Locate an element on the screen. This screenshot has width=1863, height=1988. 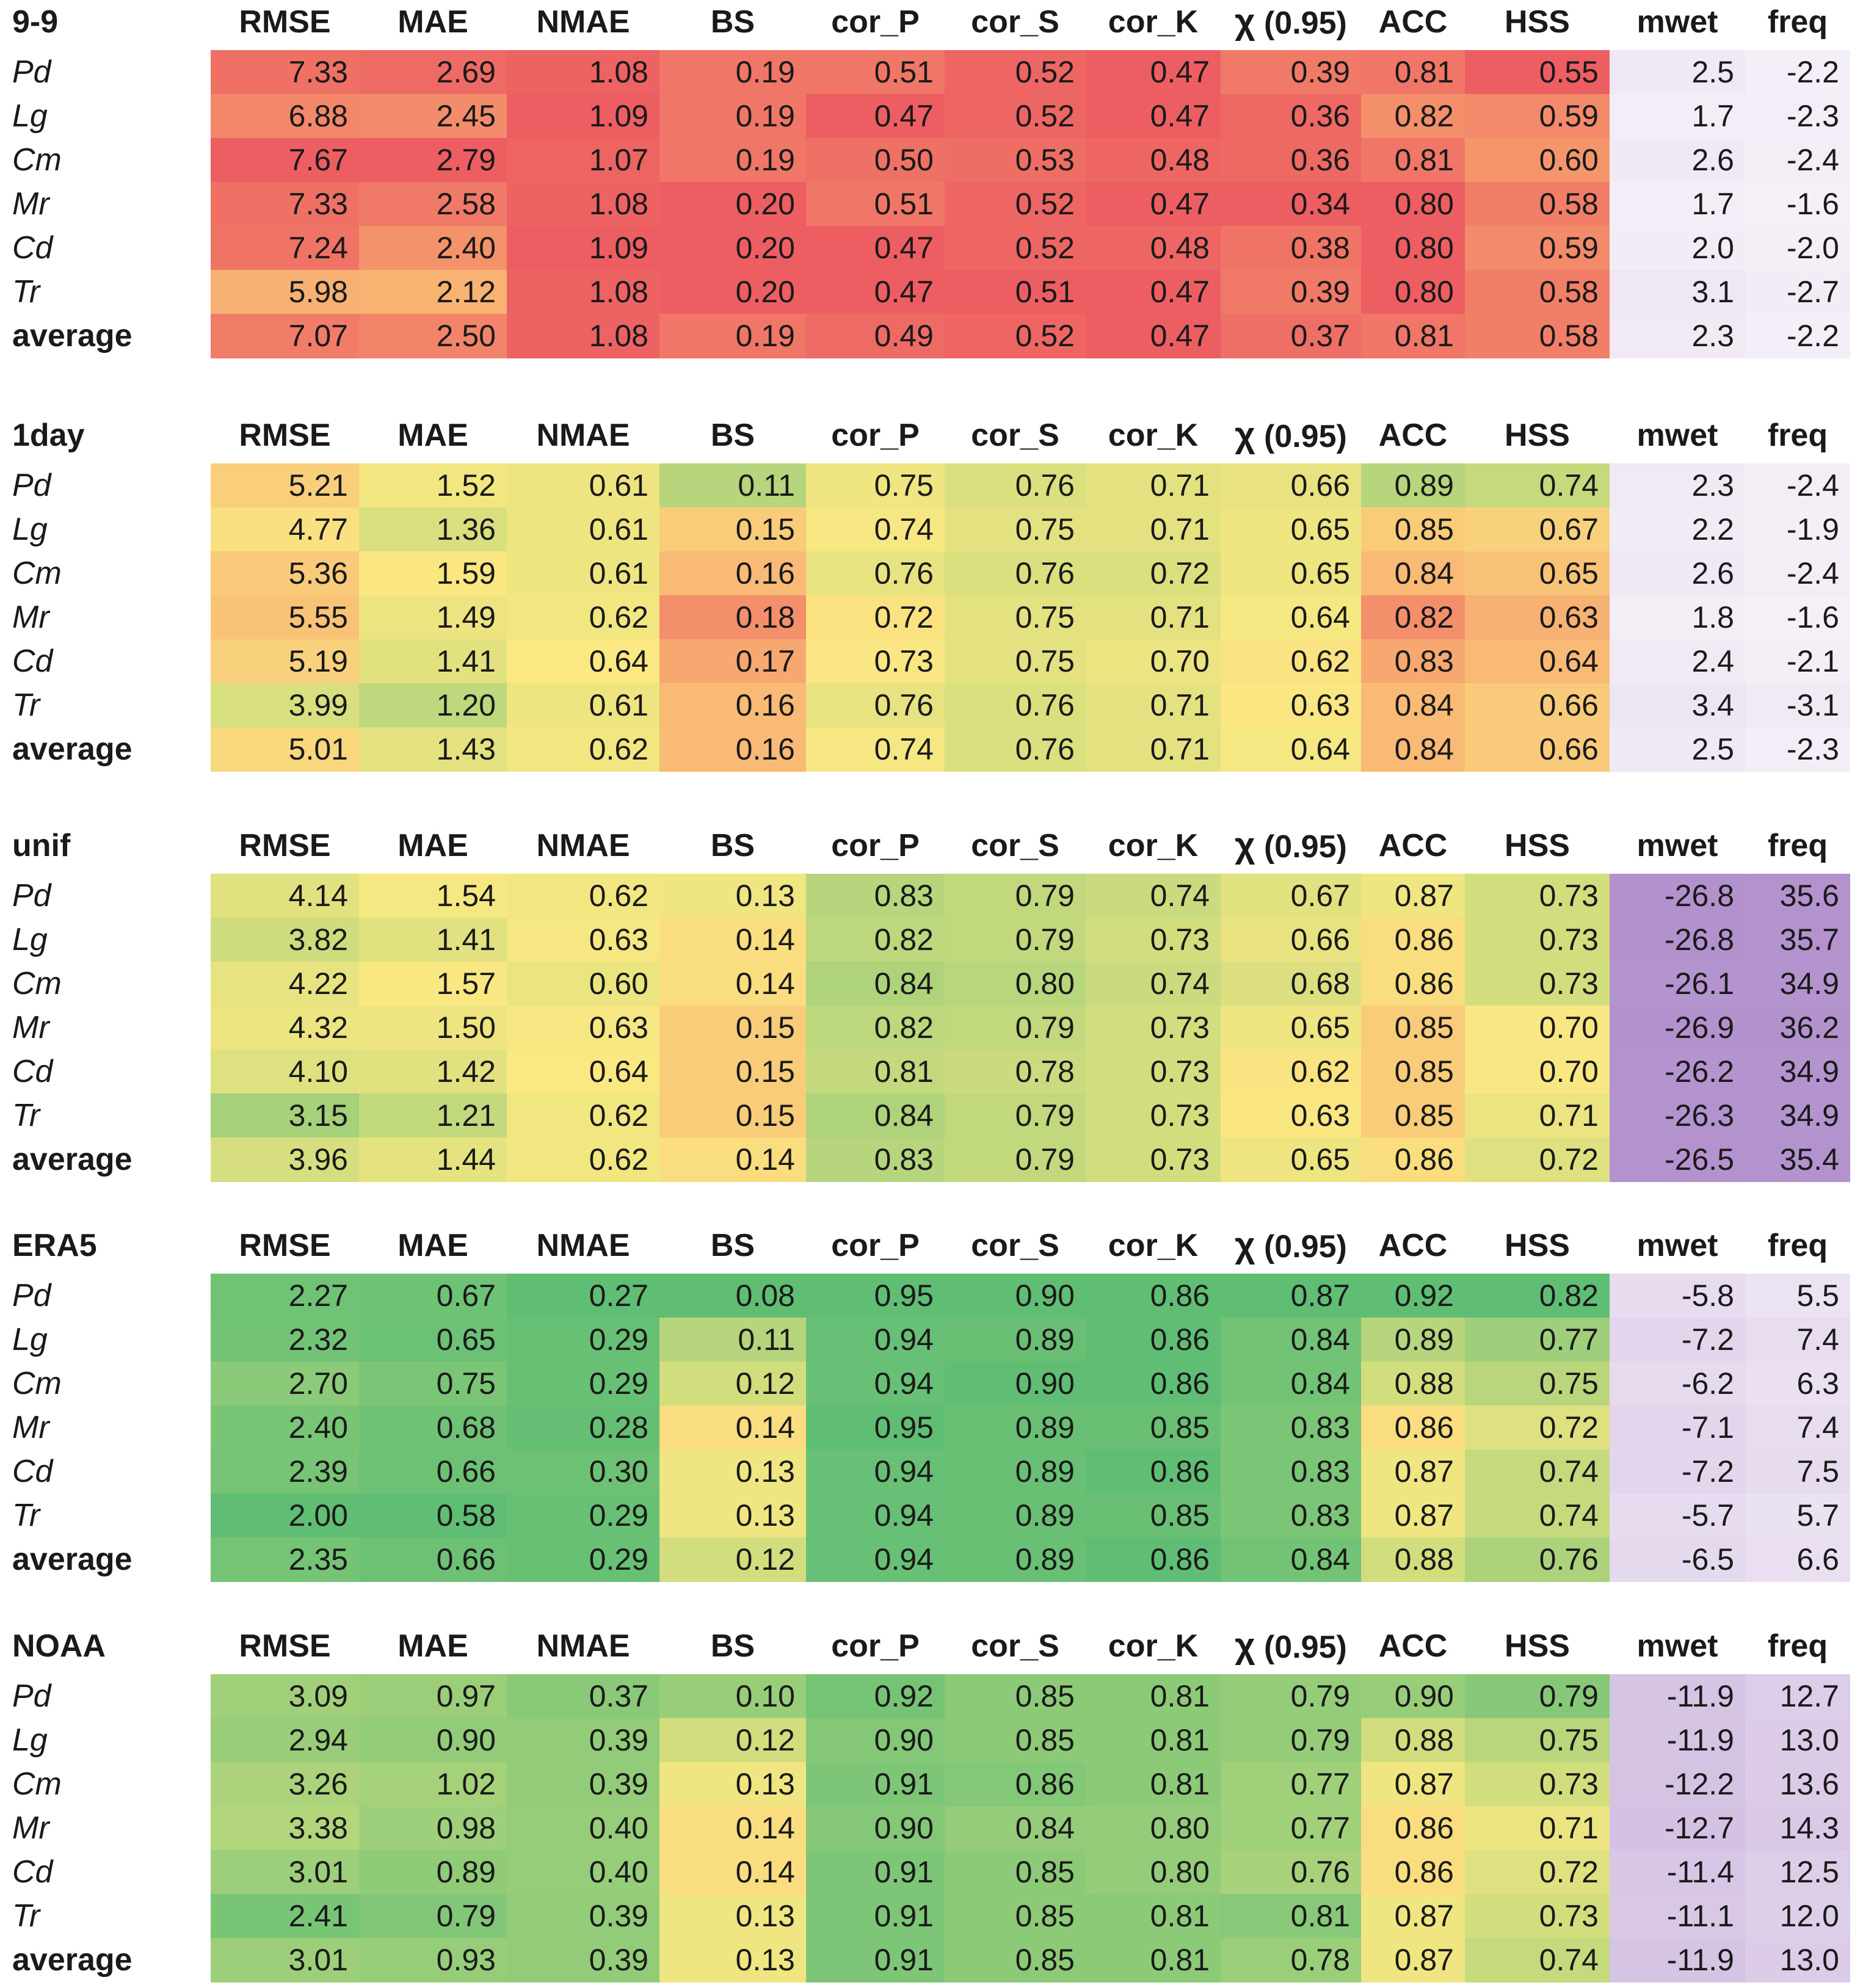
column-header-nmae: NMAE is located at coordinates (583, 435).